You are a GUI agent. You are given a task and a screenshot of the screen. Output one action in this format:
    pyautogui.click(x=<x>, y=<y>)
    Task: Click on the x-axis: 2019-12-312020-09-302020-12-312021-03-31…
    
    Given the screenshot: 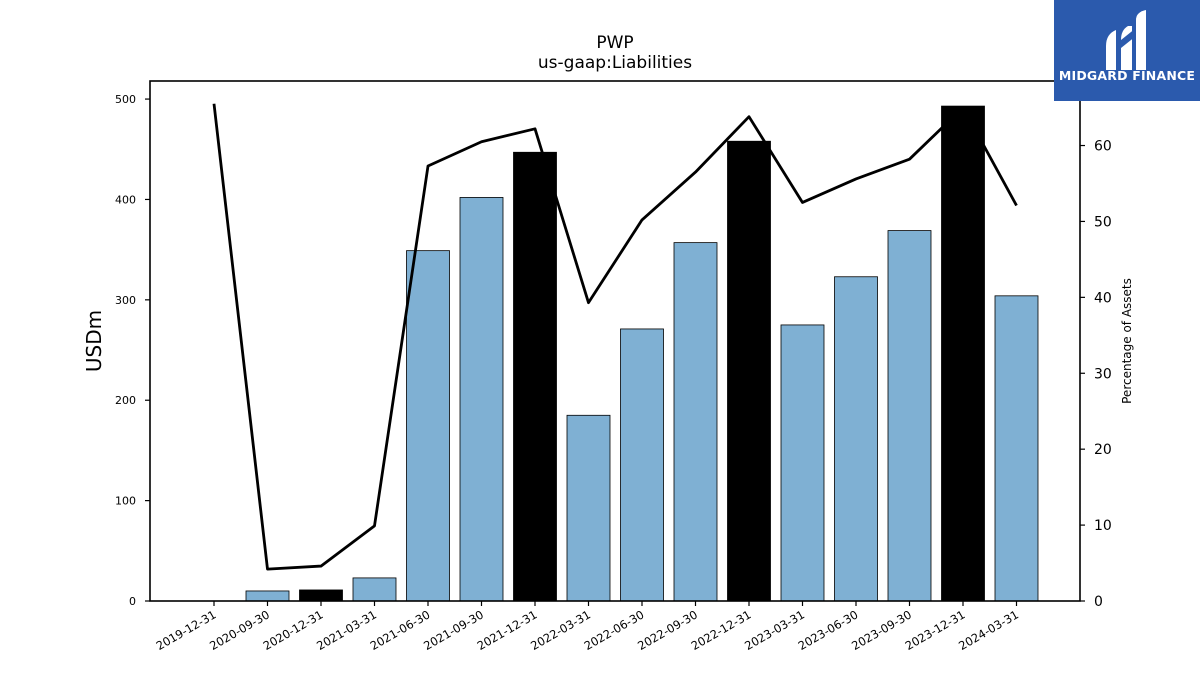 What is the action you would take?
    pyautogui.click(x=587, y=627)
    